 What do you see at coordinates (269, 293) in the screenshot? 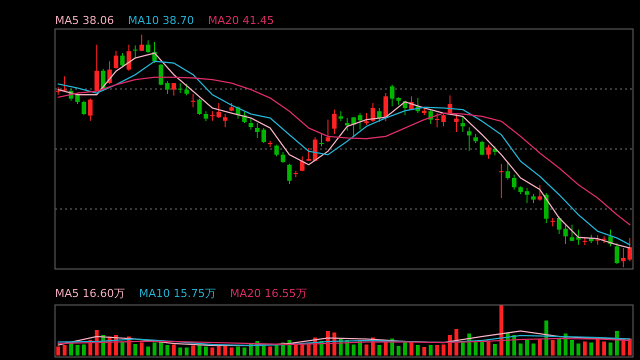
I see `text: MA20 16.55万` at bounding box center [269, 293].